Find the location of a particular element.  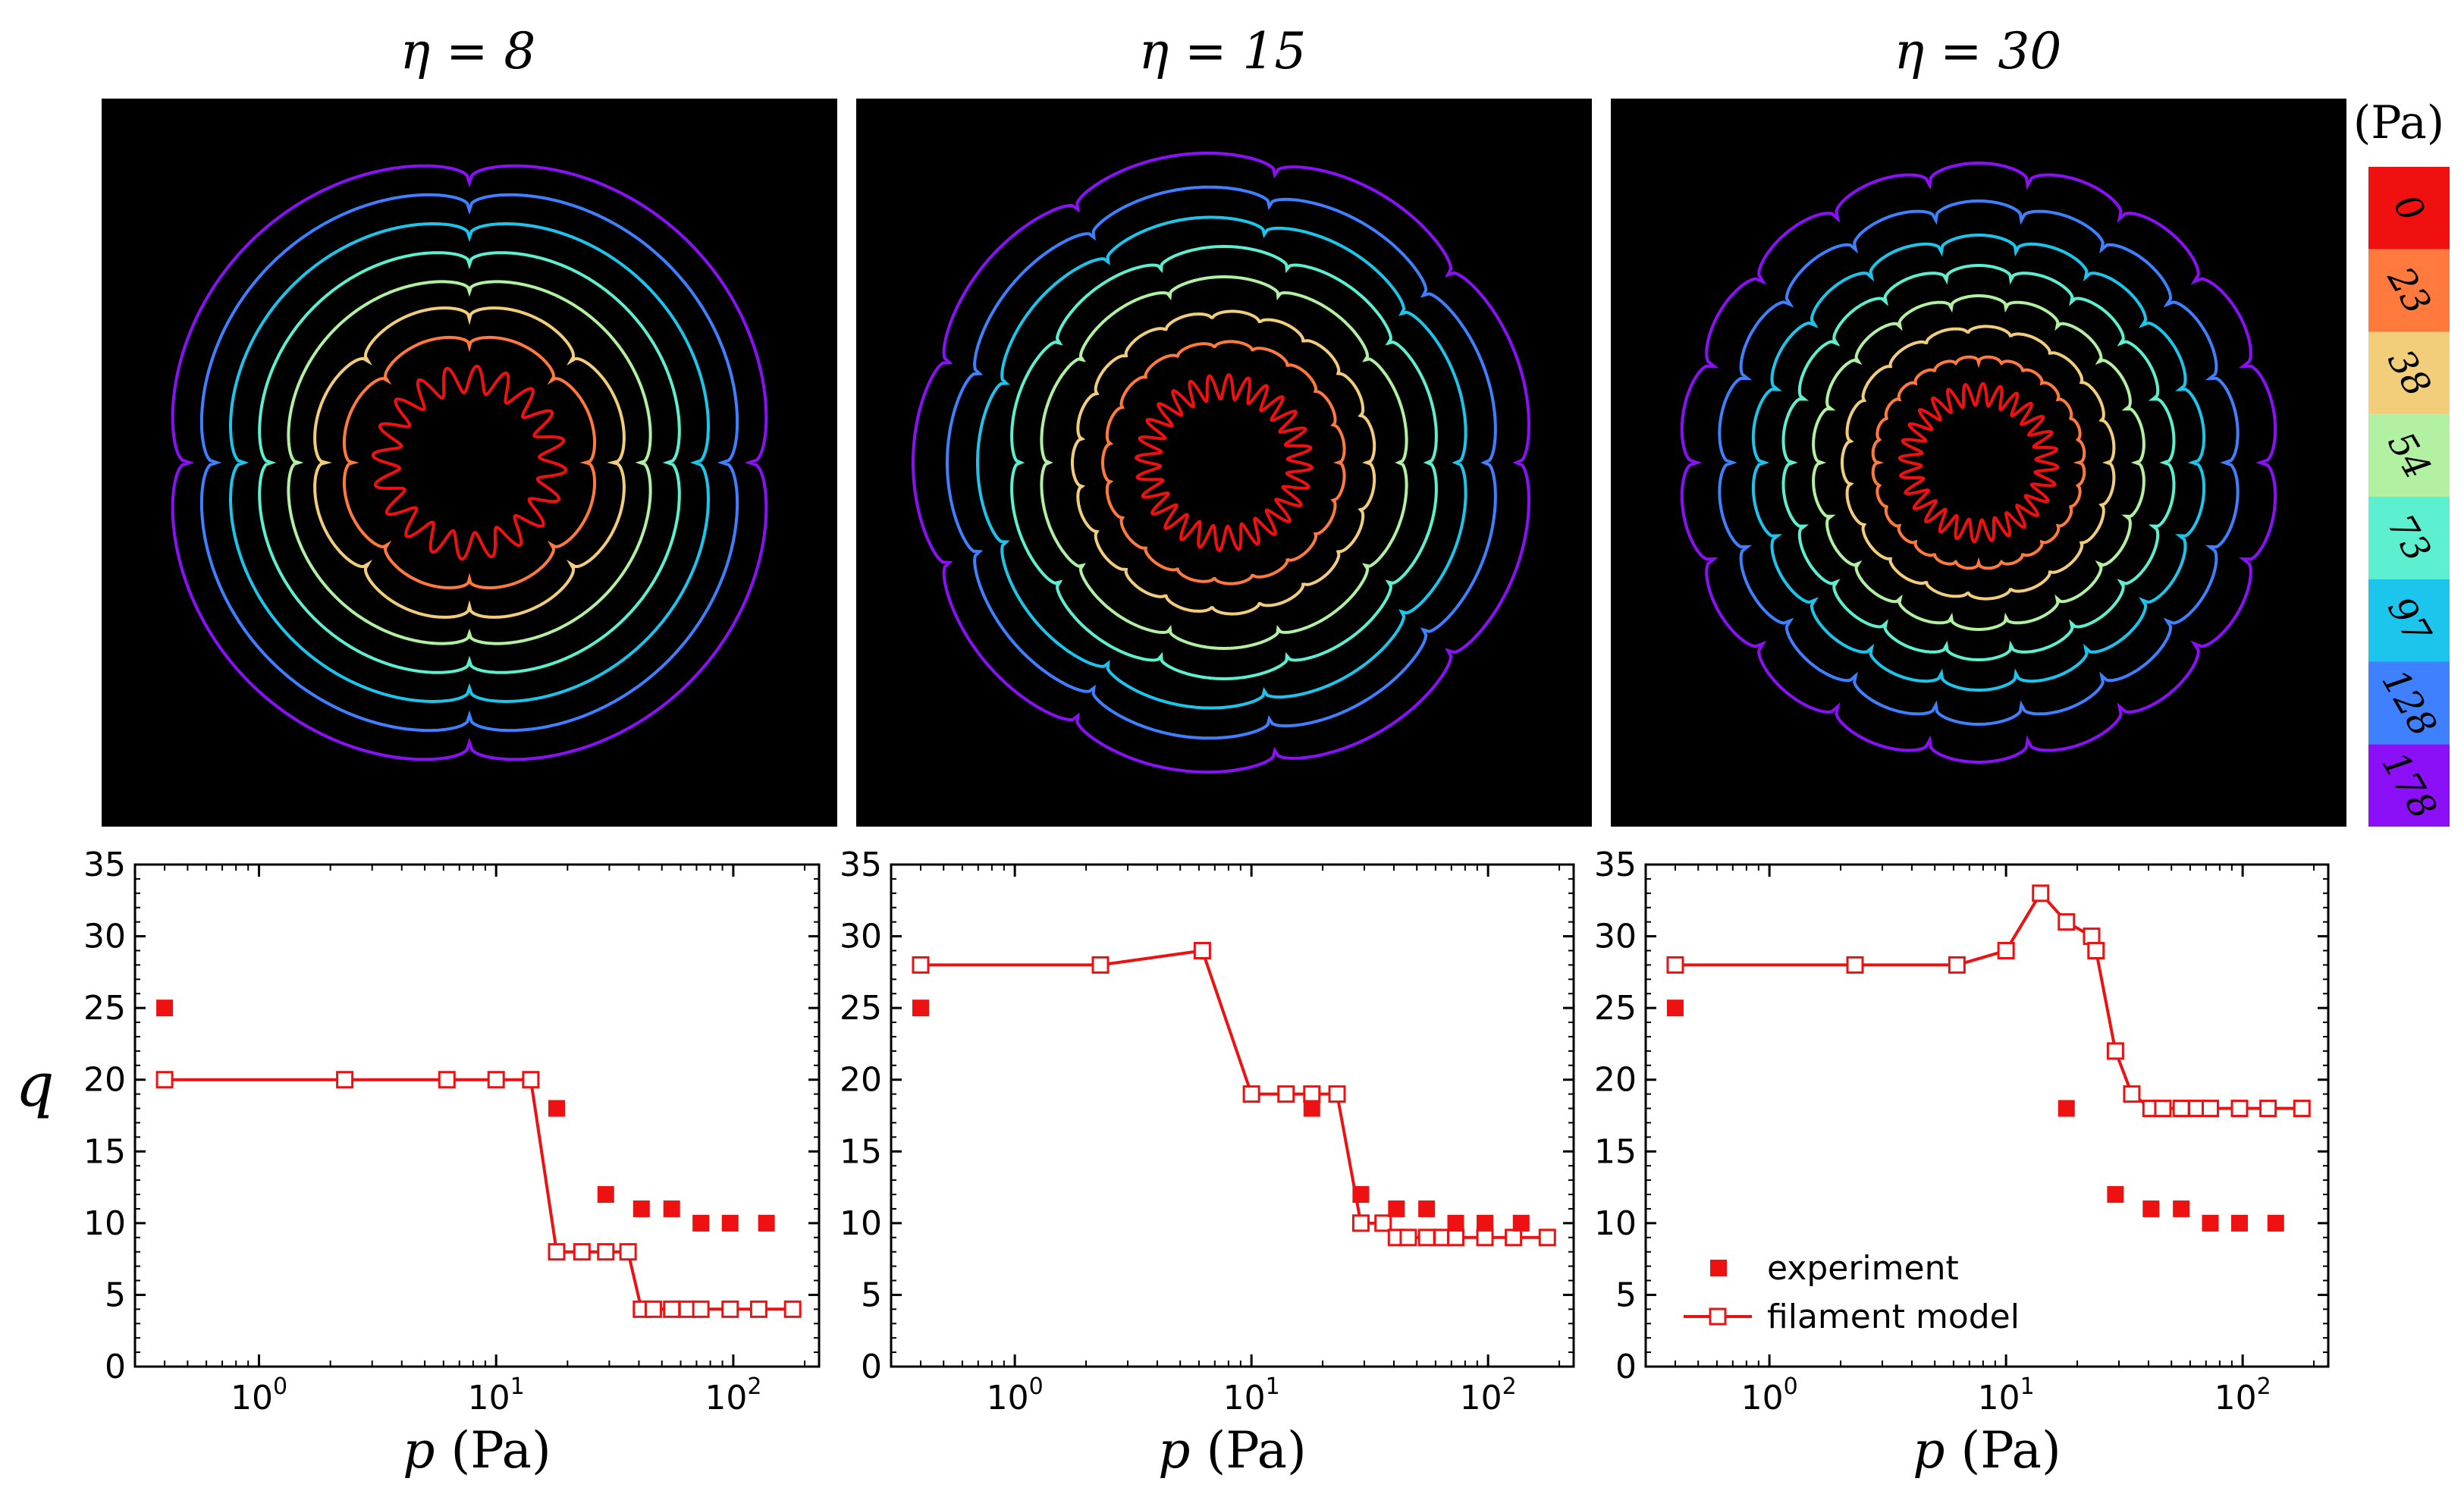

panel-title-eta-15: η = 15 is located at coordinates (1223, 51).